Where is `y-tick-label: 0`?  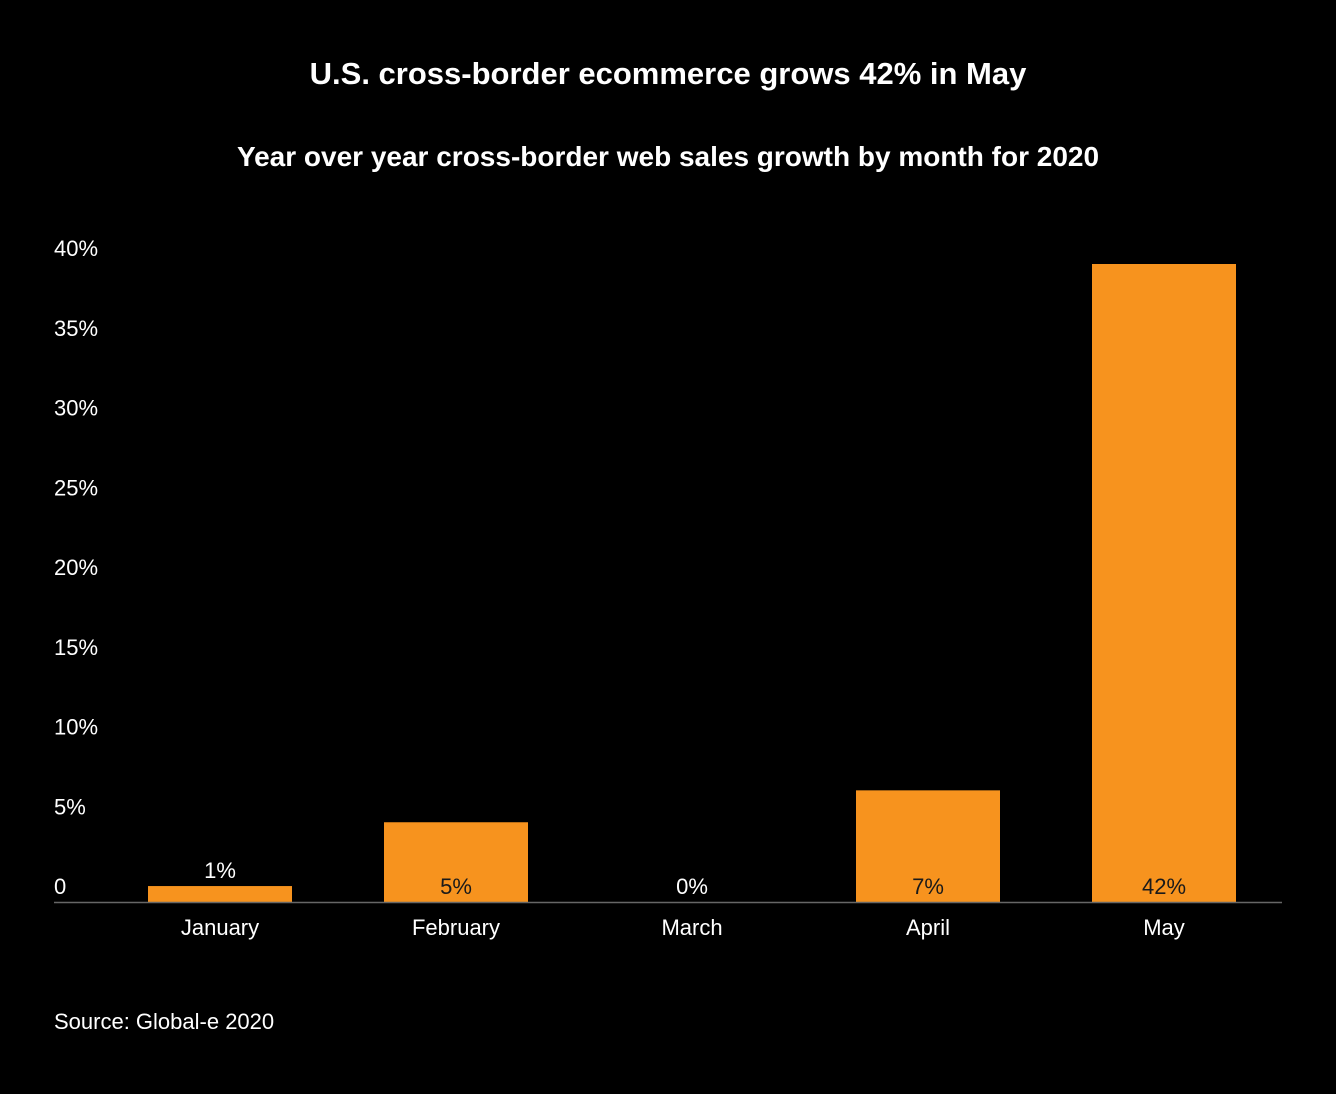
y-tick-label: 0 is located at coordinates (60, 886).